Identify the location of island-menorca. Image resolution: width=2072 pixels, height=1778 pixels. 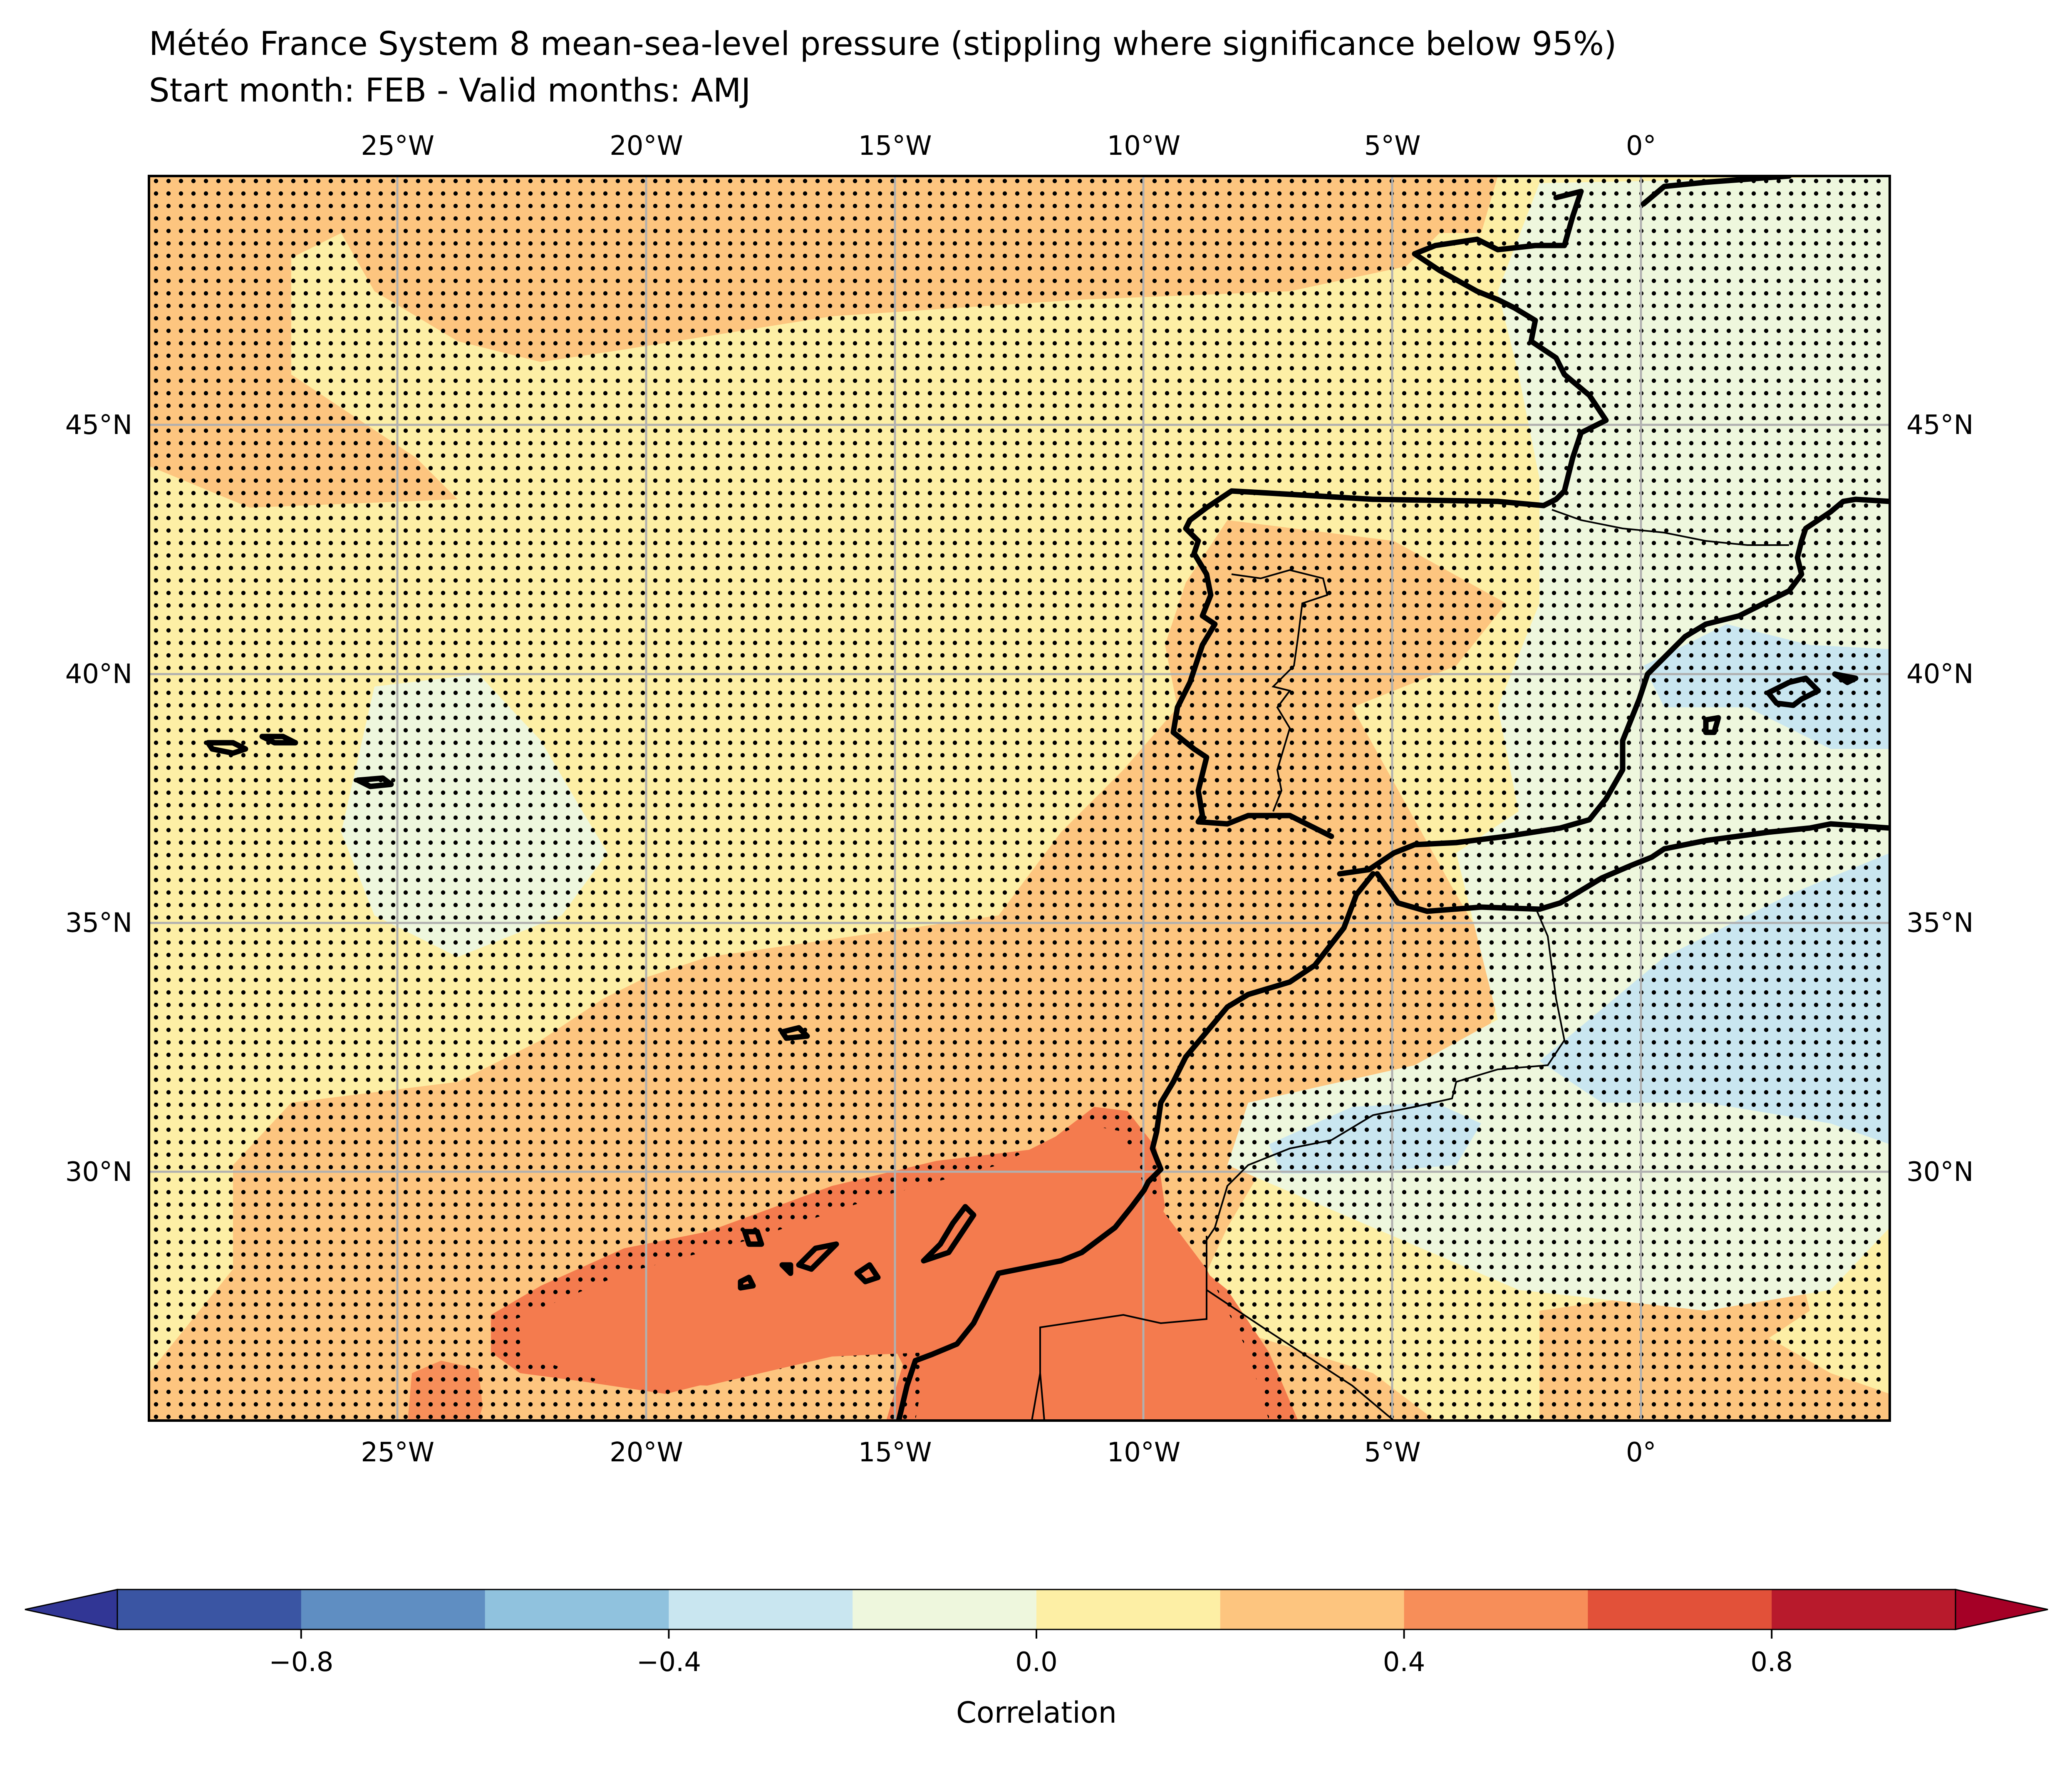
(1845, 678).